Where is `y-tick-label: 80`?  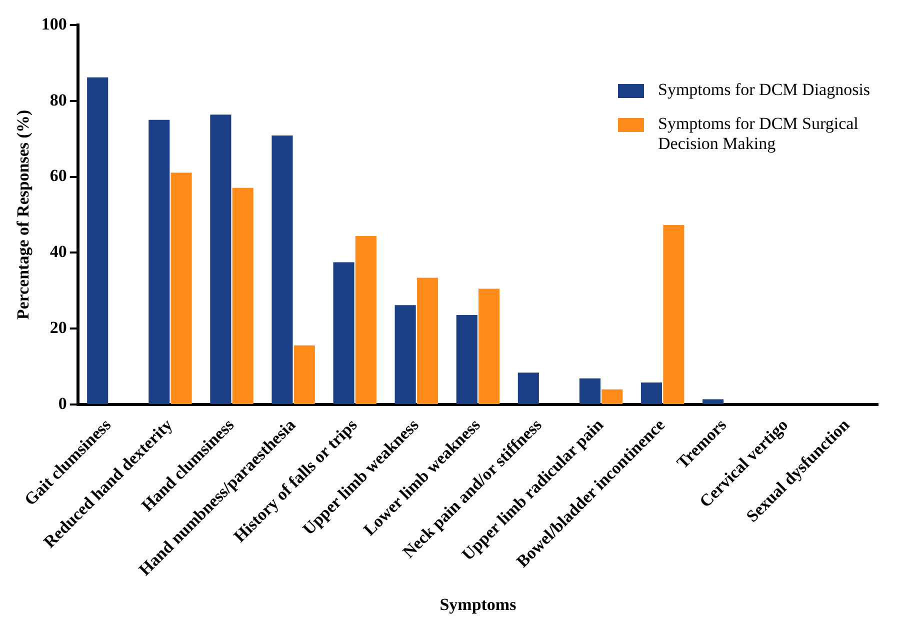 y-tick-label: 80 is located at coordinates (58, 100).